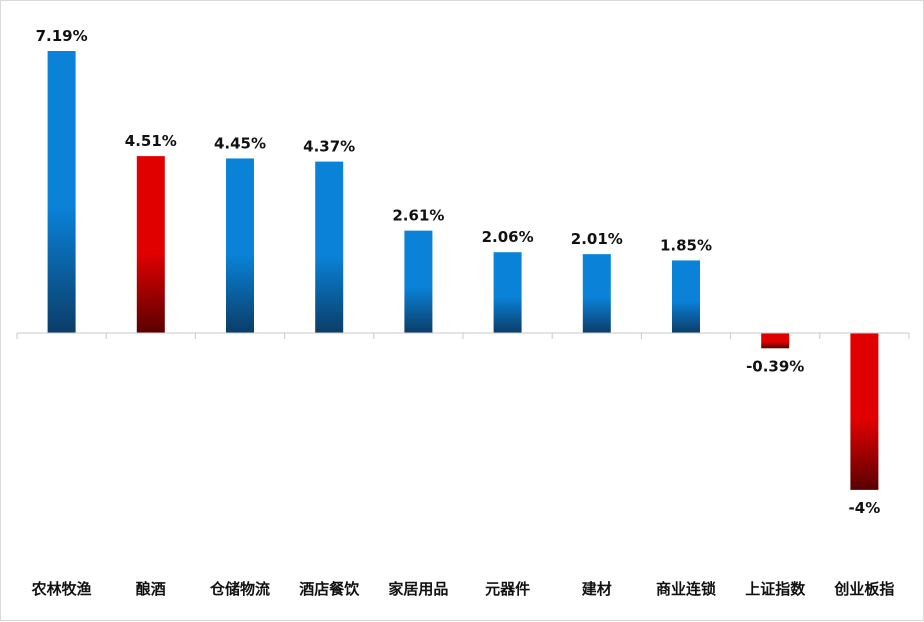  Describe the element at coordinates (686, 245) in the screenshot. I see `data-label: 1.85%` at that location.